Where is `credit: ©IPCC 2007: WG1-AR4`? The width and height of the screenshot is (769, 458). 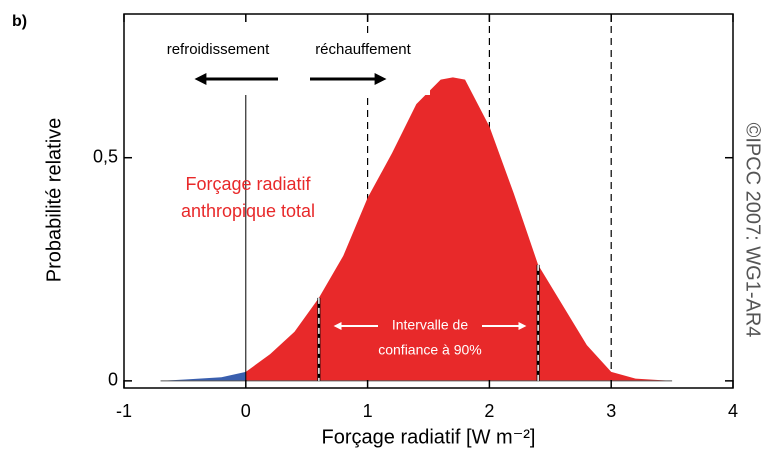 credit: ©IPCC 2007: WG1-AR4 is located at coordinates (753, 230).